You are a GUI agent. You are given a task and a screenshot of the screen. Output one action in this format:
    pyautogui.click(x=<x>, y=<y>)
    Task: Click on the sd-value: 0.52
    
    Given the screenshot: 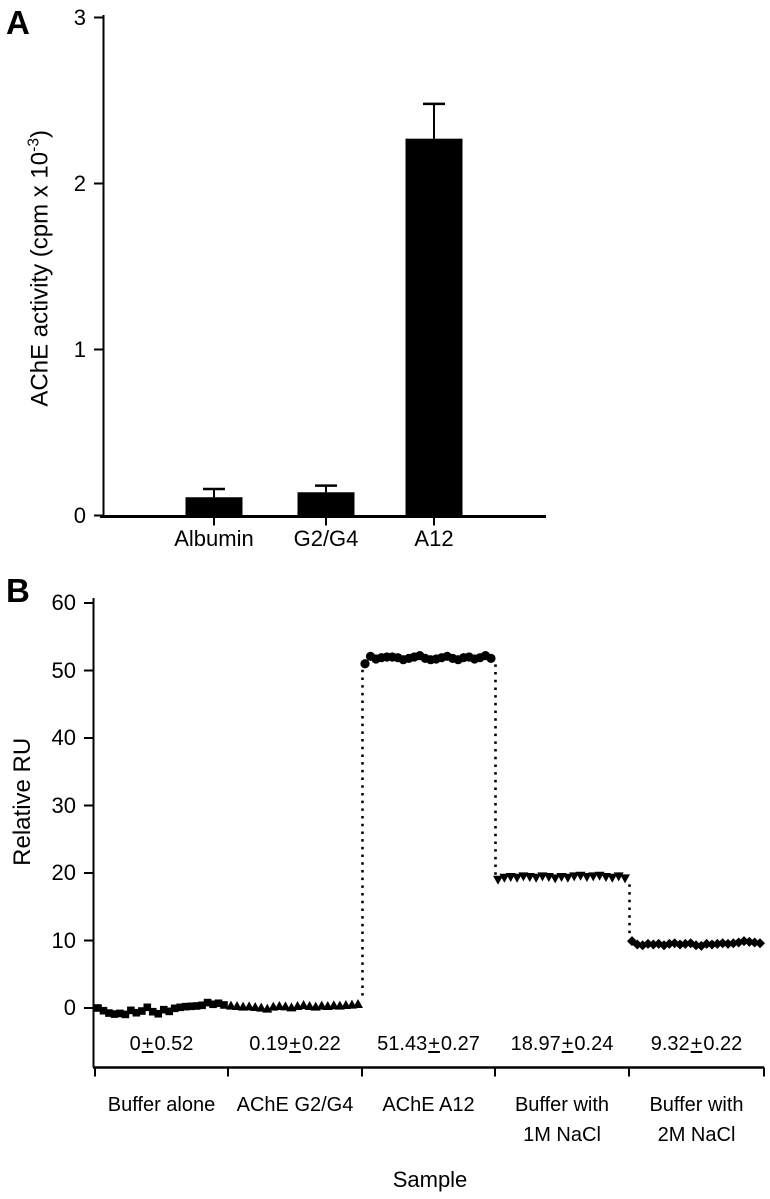 What is the action you would take?
    pyautogui.click(x=174, y=1044)
    